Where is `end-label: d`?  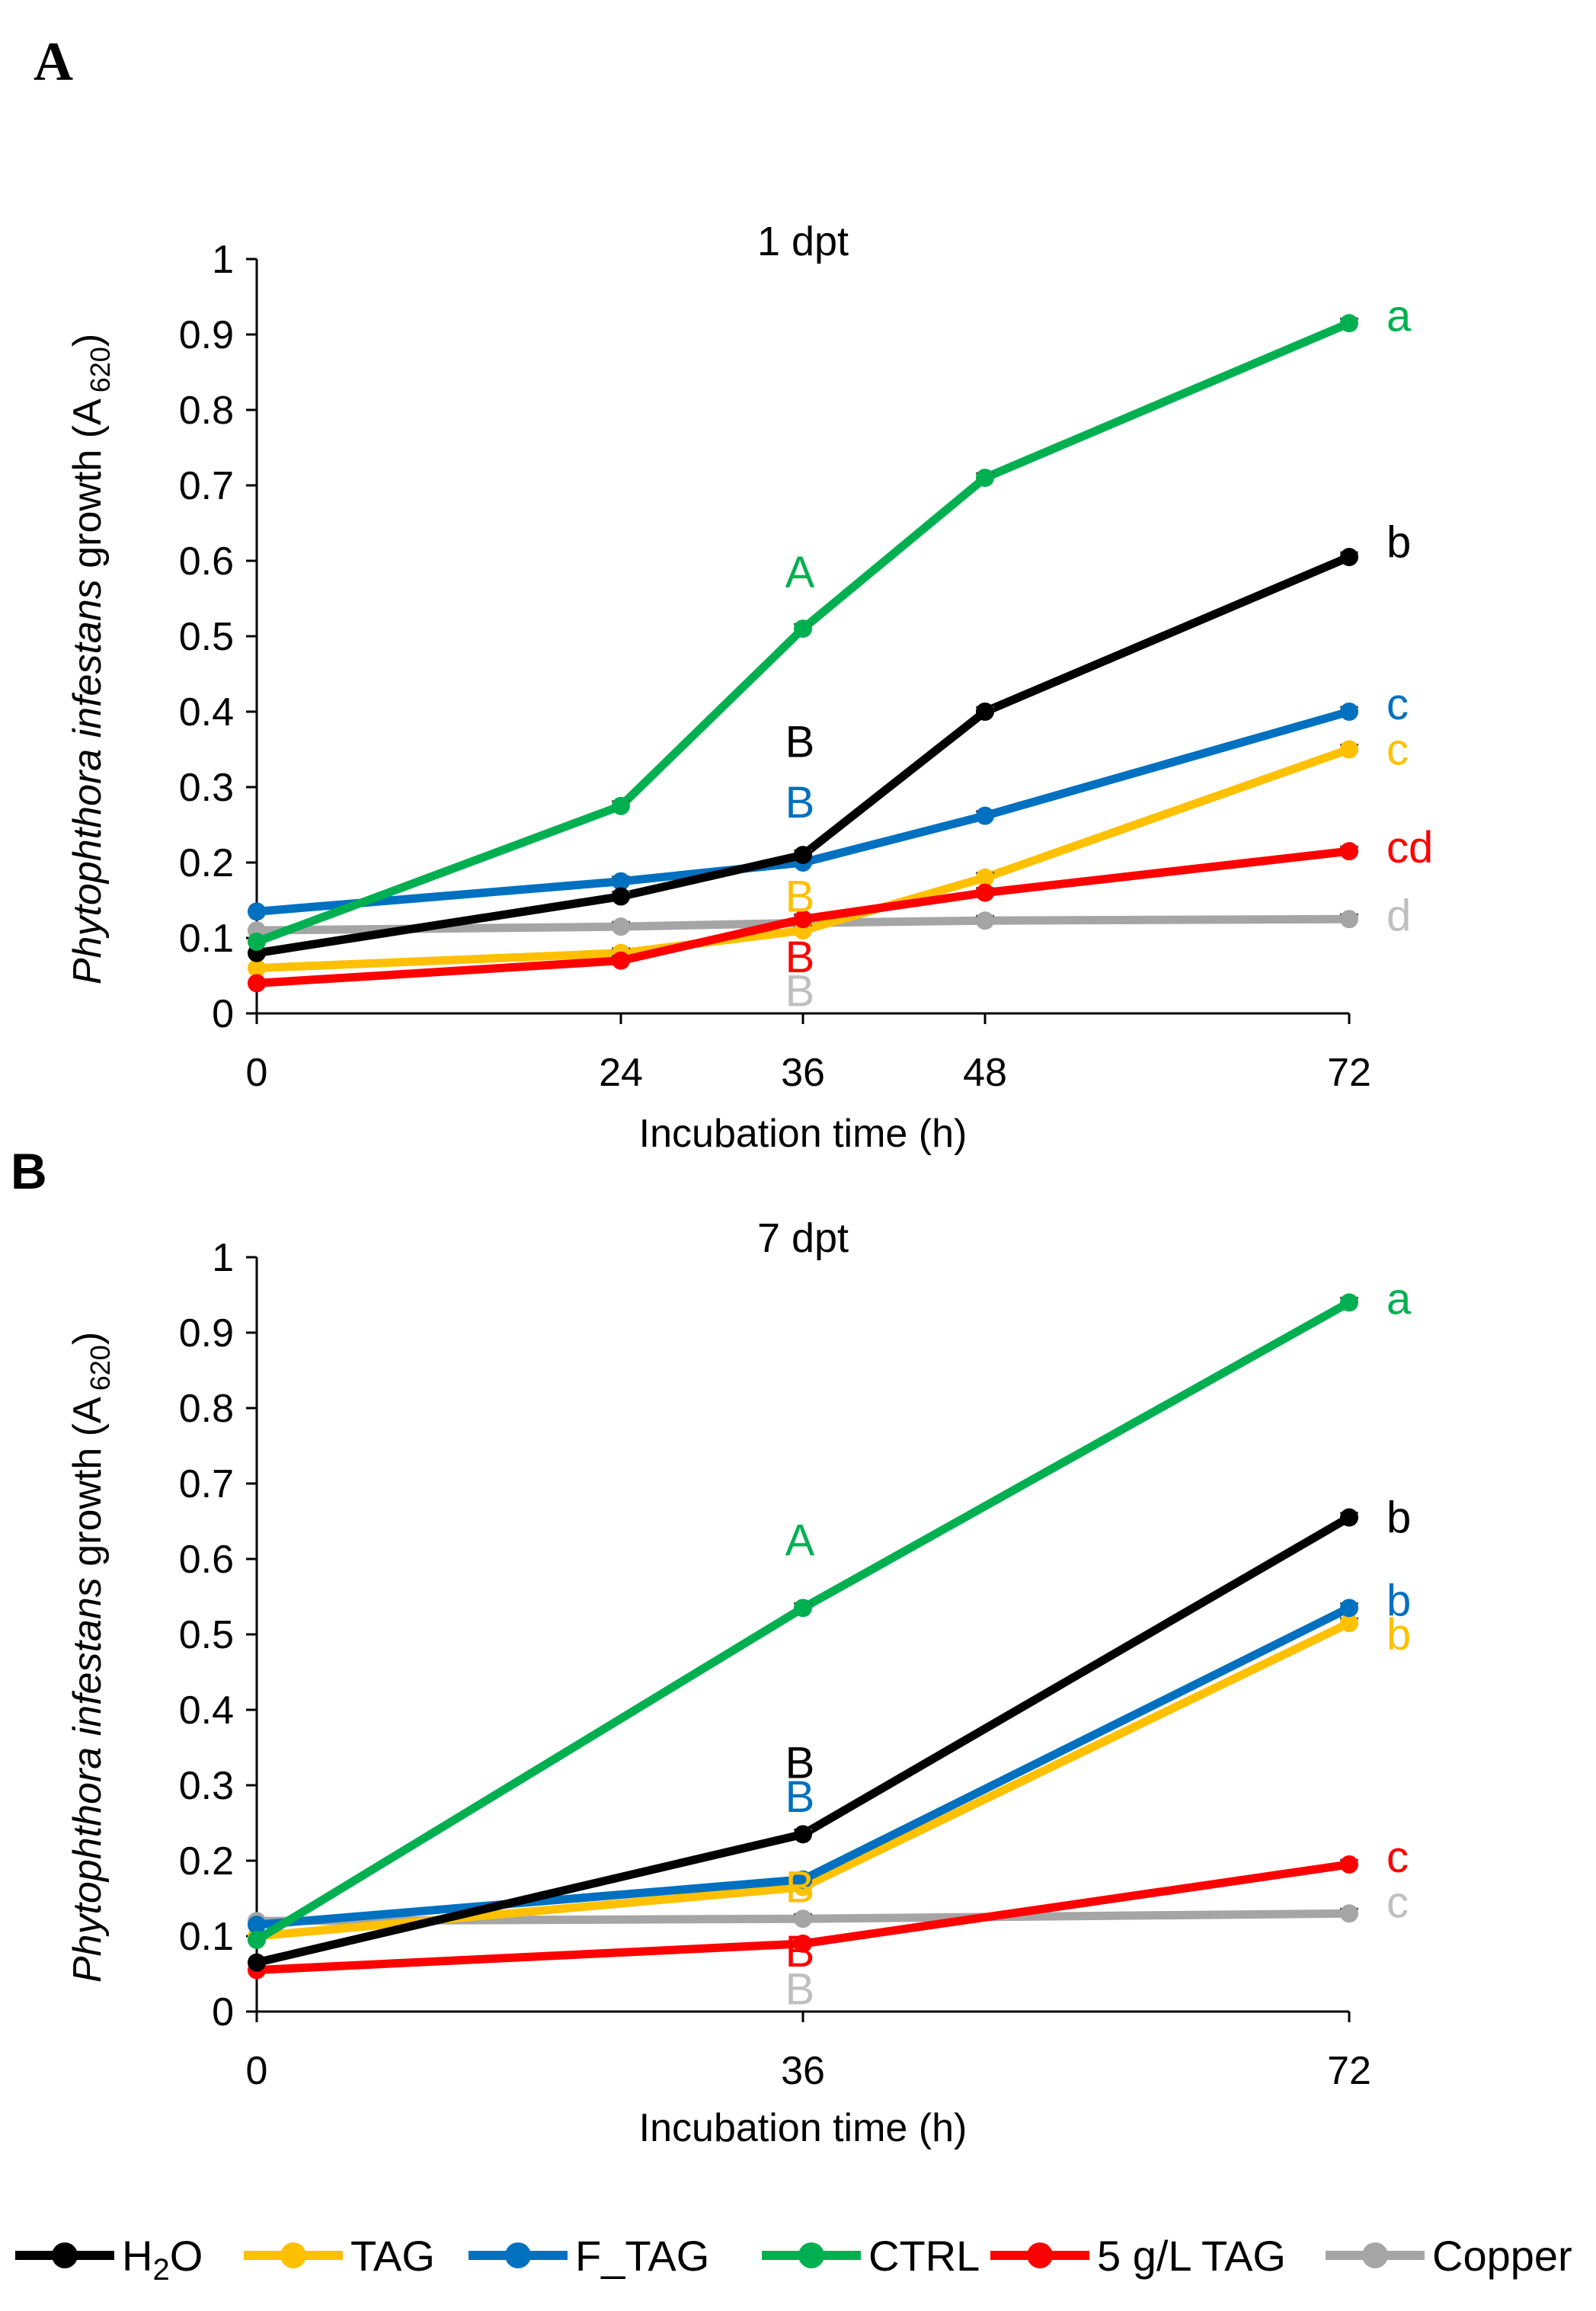
end-label: d is located at coordinates (1399, 915).